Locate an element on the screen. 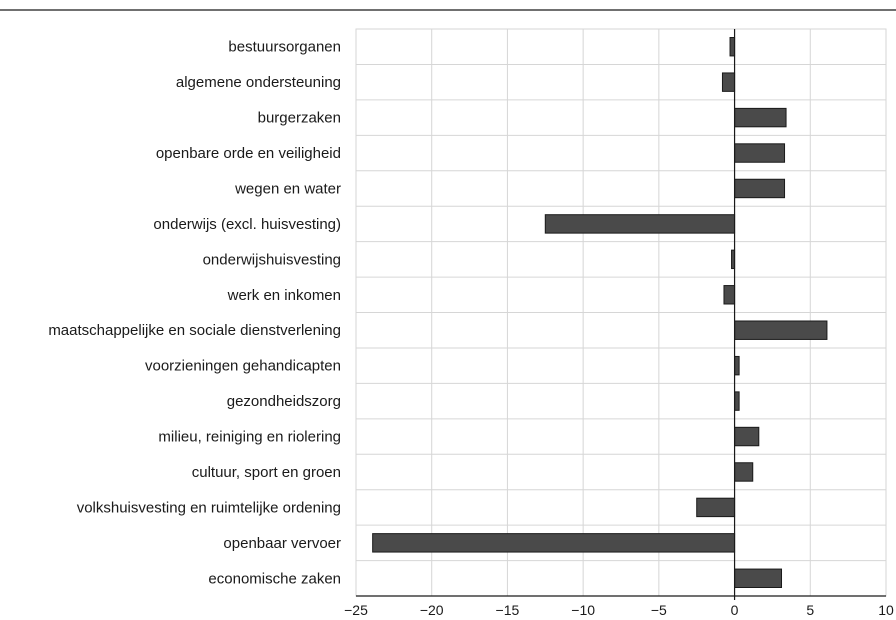  category-label: milieu, reiniging en riolering is located at coordinates (249, 437).